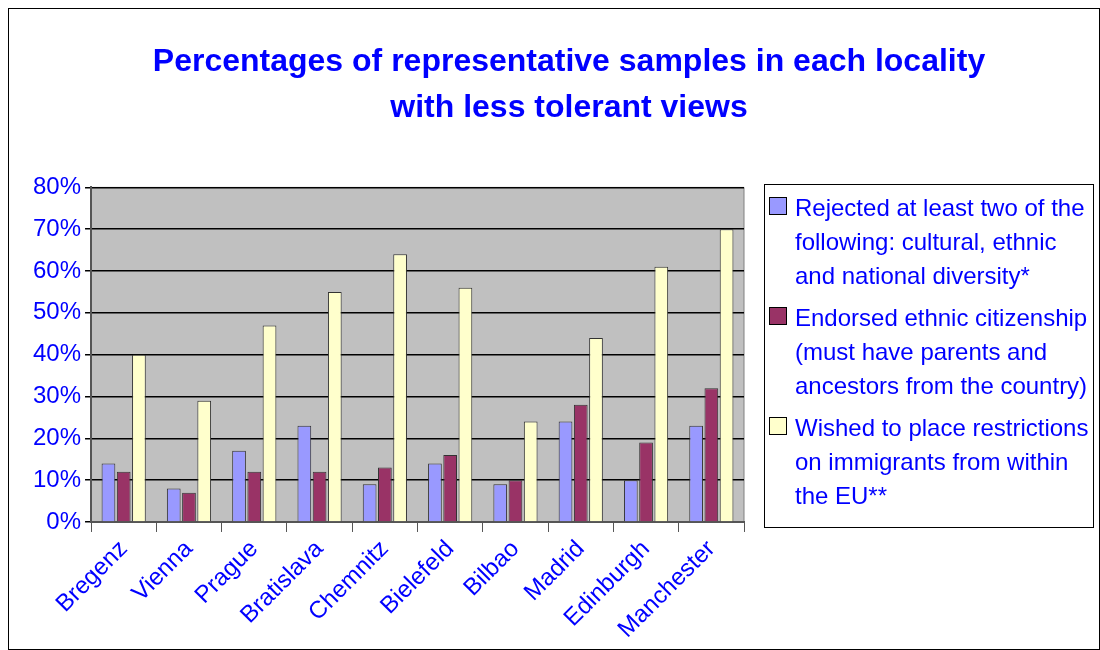 The height and width of the screenshot is (650, 1100). Describe the element at coordinates (64, 520) in the screenshot. I see `y-tick-label: 0%` at that location.